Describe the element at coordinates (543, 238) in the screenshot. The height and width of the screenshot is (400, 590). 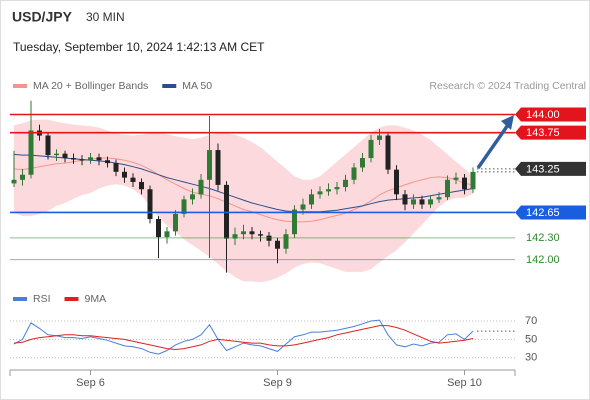
I see `level-label: 142.30` at that location.